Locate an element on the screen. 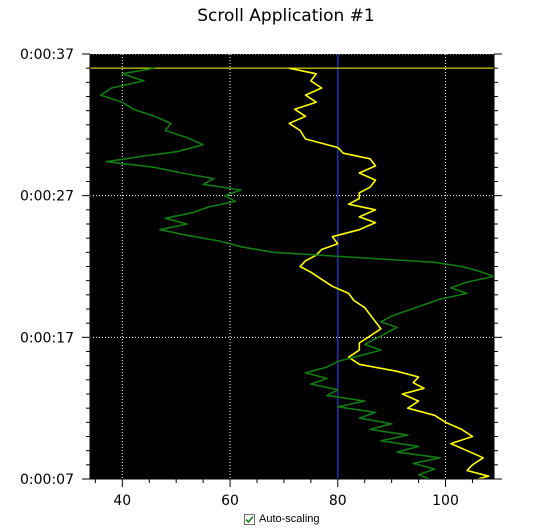  chart-title: Scroll Application #1 is located at coordinates (285, 16).